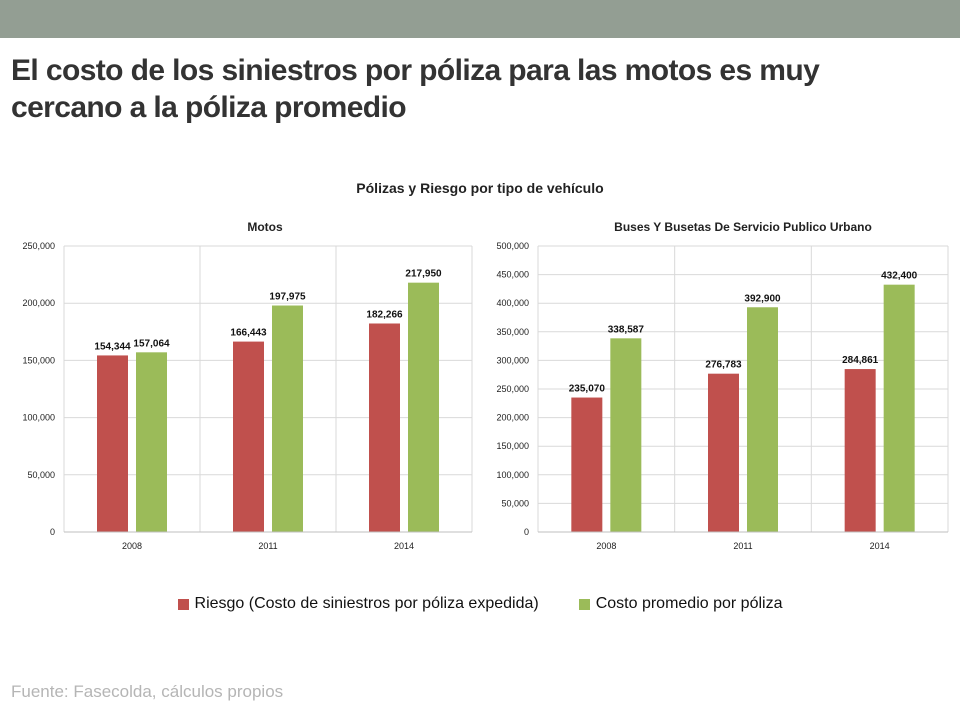 This screenshot has height=720, width=960. Describe the element at coordinates (762, 298) in the screenshot. I see `data-label: 392,900` at that location.